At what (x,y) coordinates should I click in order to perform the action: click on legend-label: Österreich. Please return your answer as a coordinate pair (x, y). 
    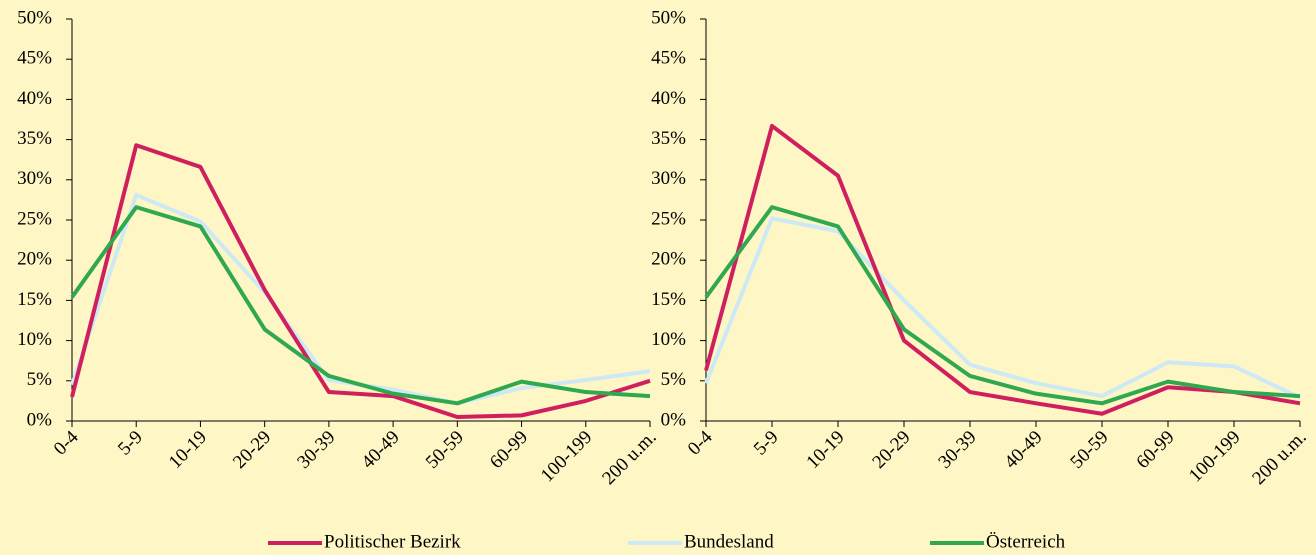
    Looking at the image, I should click on (1026, 541).